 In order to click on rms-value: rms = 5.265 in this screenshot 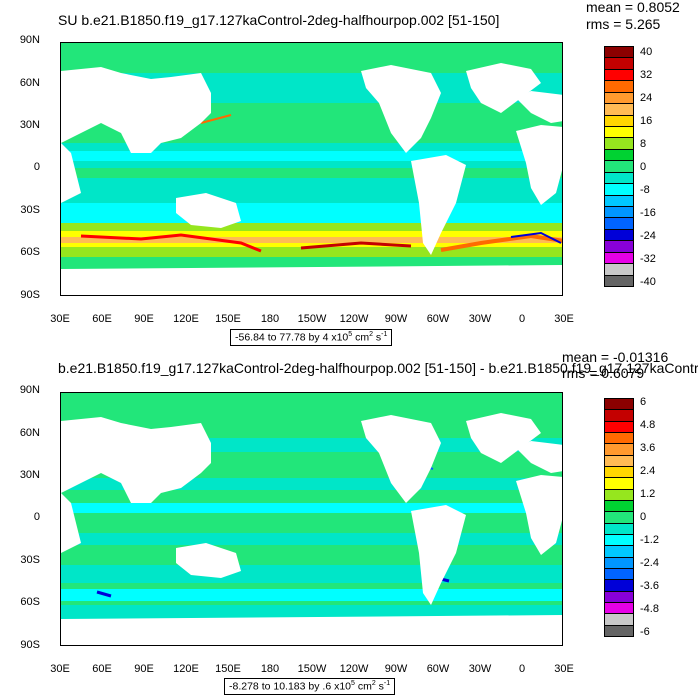, I will do `click(623, 24)`.